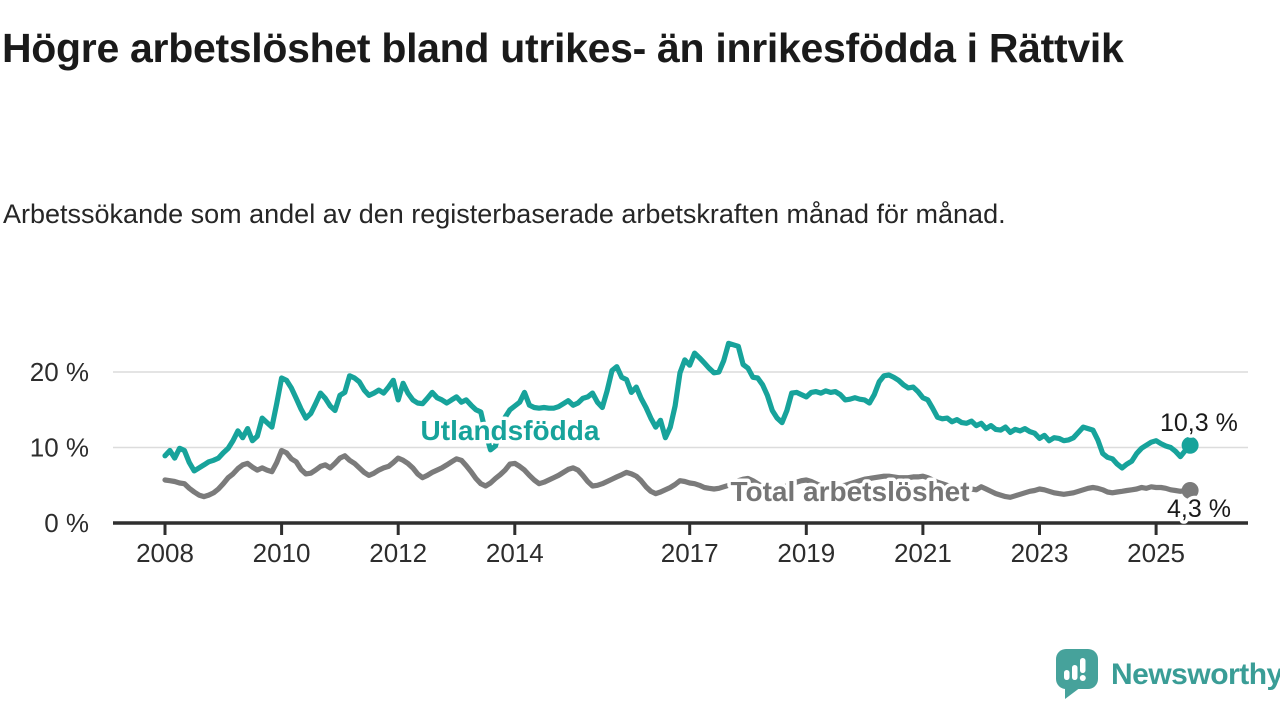 Image resolution: width=1280 pixels, height=720 pixels. What do you see at coordinates (59, 448) in the screenshot?
I see `y-axis-tick-label: 10 %` at bounding box center [59, 448].